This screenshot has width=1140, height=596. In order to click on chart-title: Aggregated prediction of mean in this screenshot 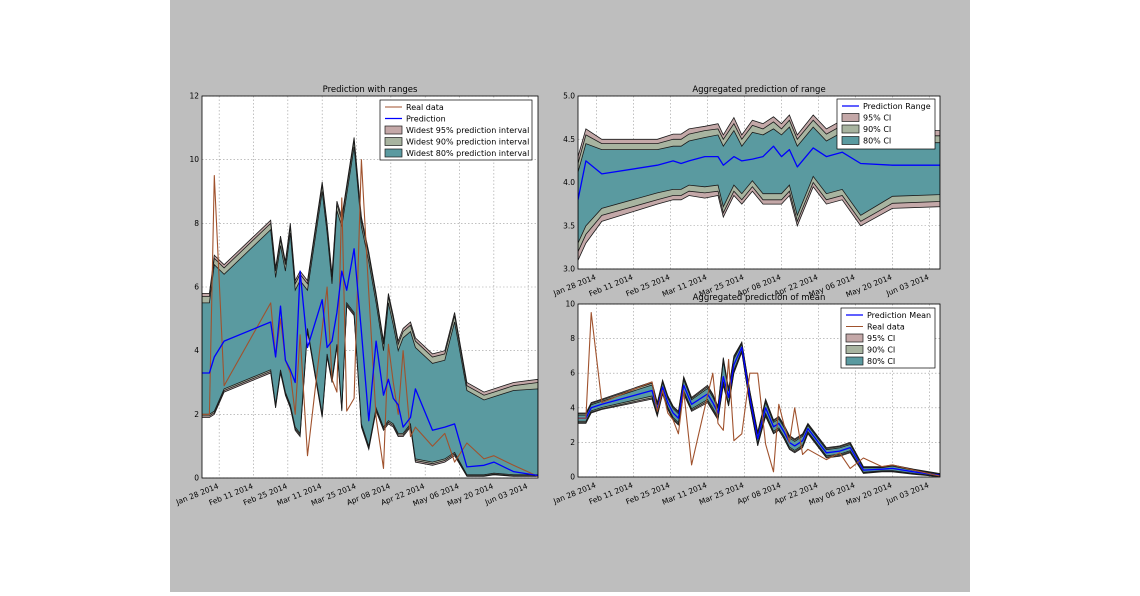, I will do `click(759, 298)`.